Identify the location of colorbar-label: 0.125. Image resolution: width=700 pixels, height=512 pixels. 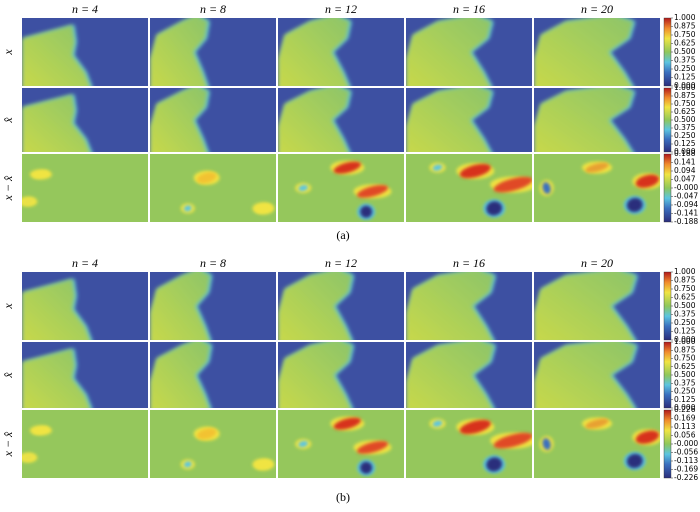
(685, 143).